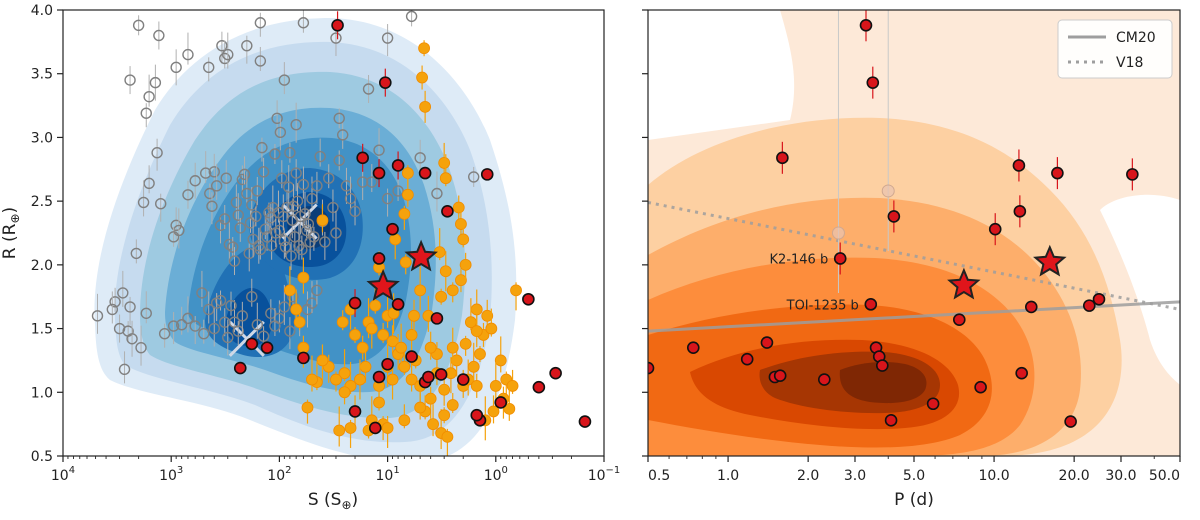 The width and height of the screenshot is (1200, 520). I want to click on left-x-ticks: 10⁴ 10³ 10² 10¹ 10⁰ 10⁻¹, so click(335, 470).